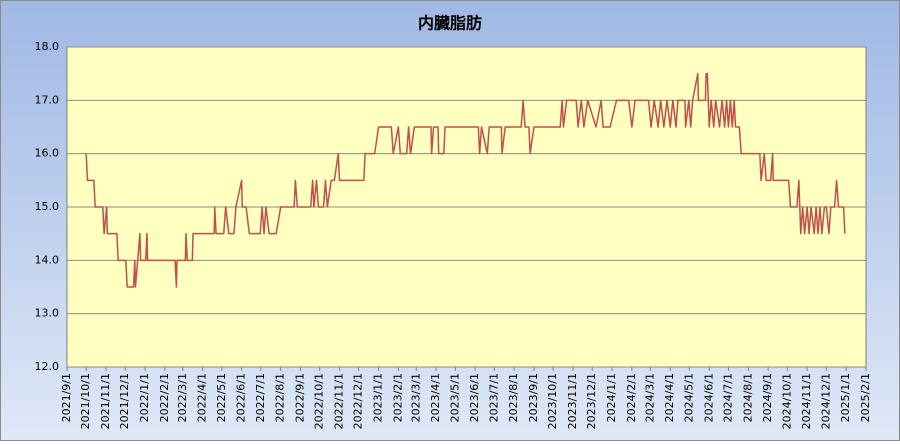 This screenshot has width=900, height=445. What do you see at coordinates (688, 397) in the screenshot?
I see `x-tick-label: 2024/5/1` at bounding box center [688, 397].